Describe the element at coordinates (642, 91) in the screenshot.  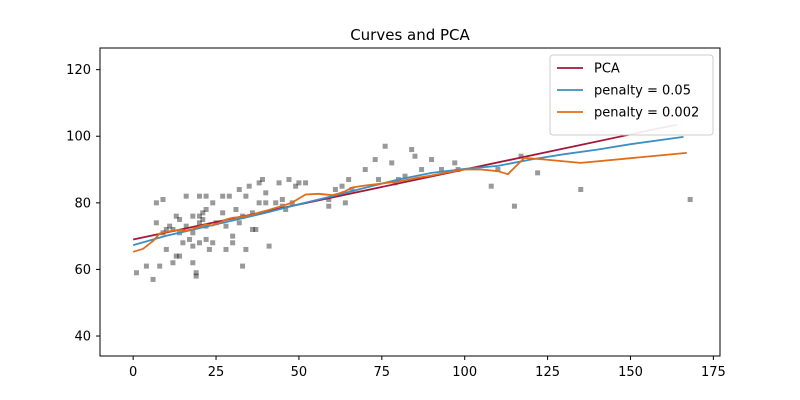
I see `legend-label-1: penalty = 0.05` at that location.